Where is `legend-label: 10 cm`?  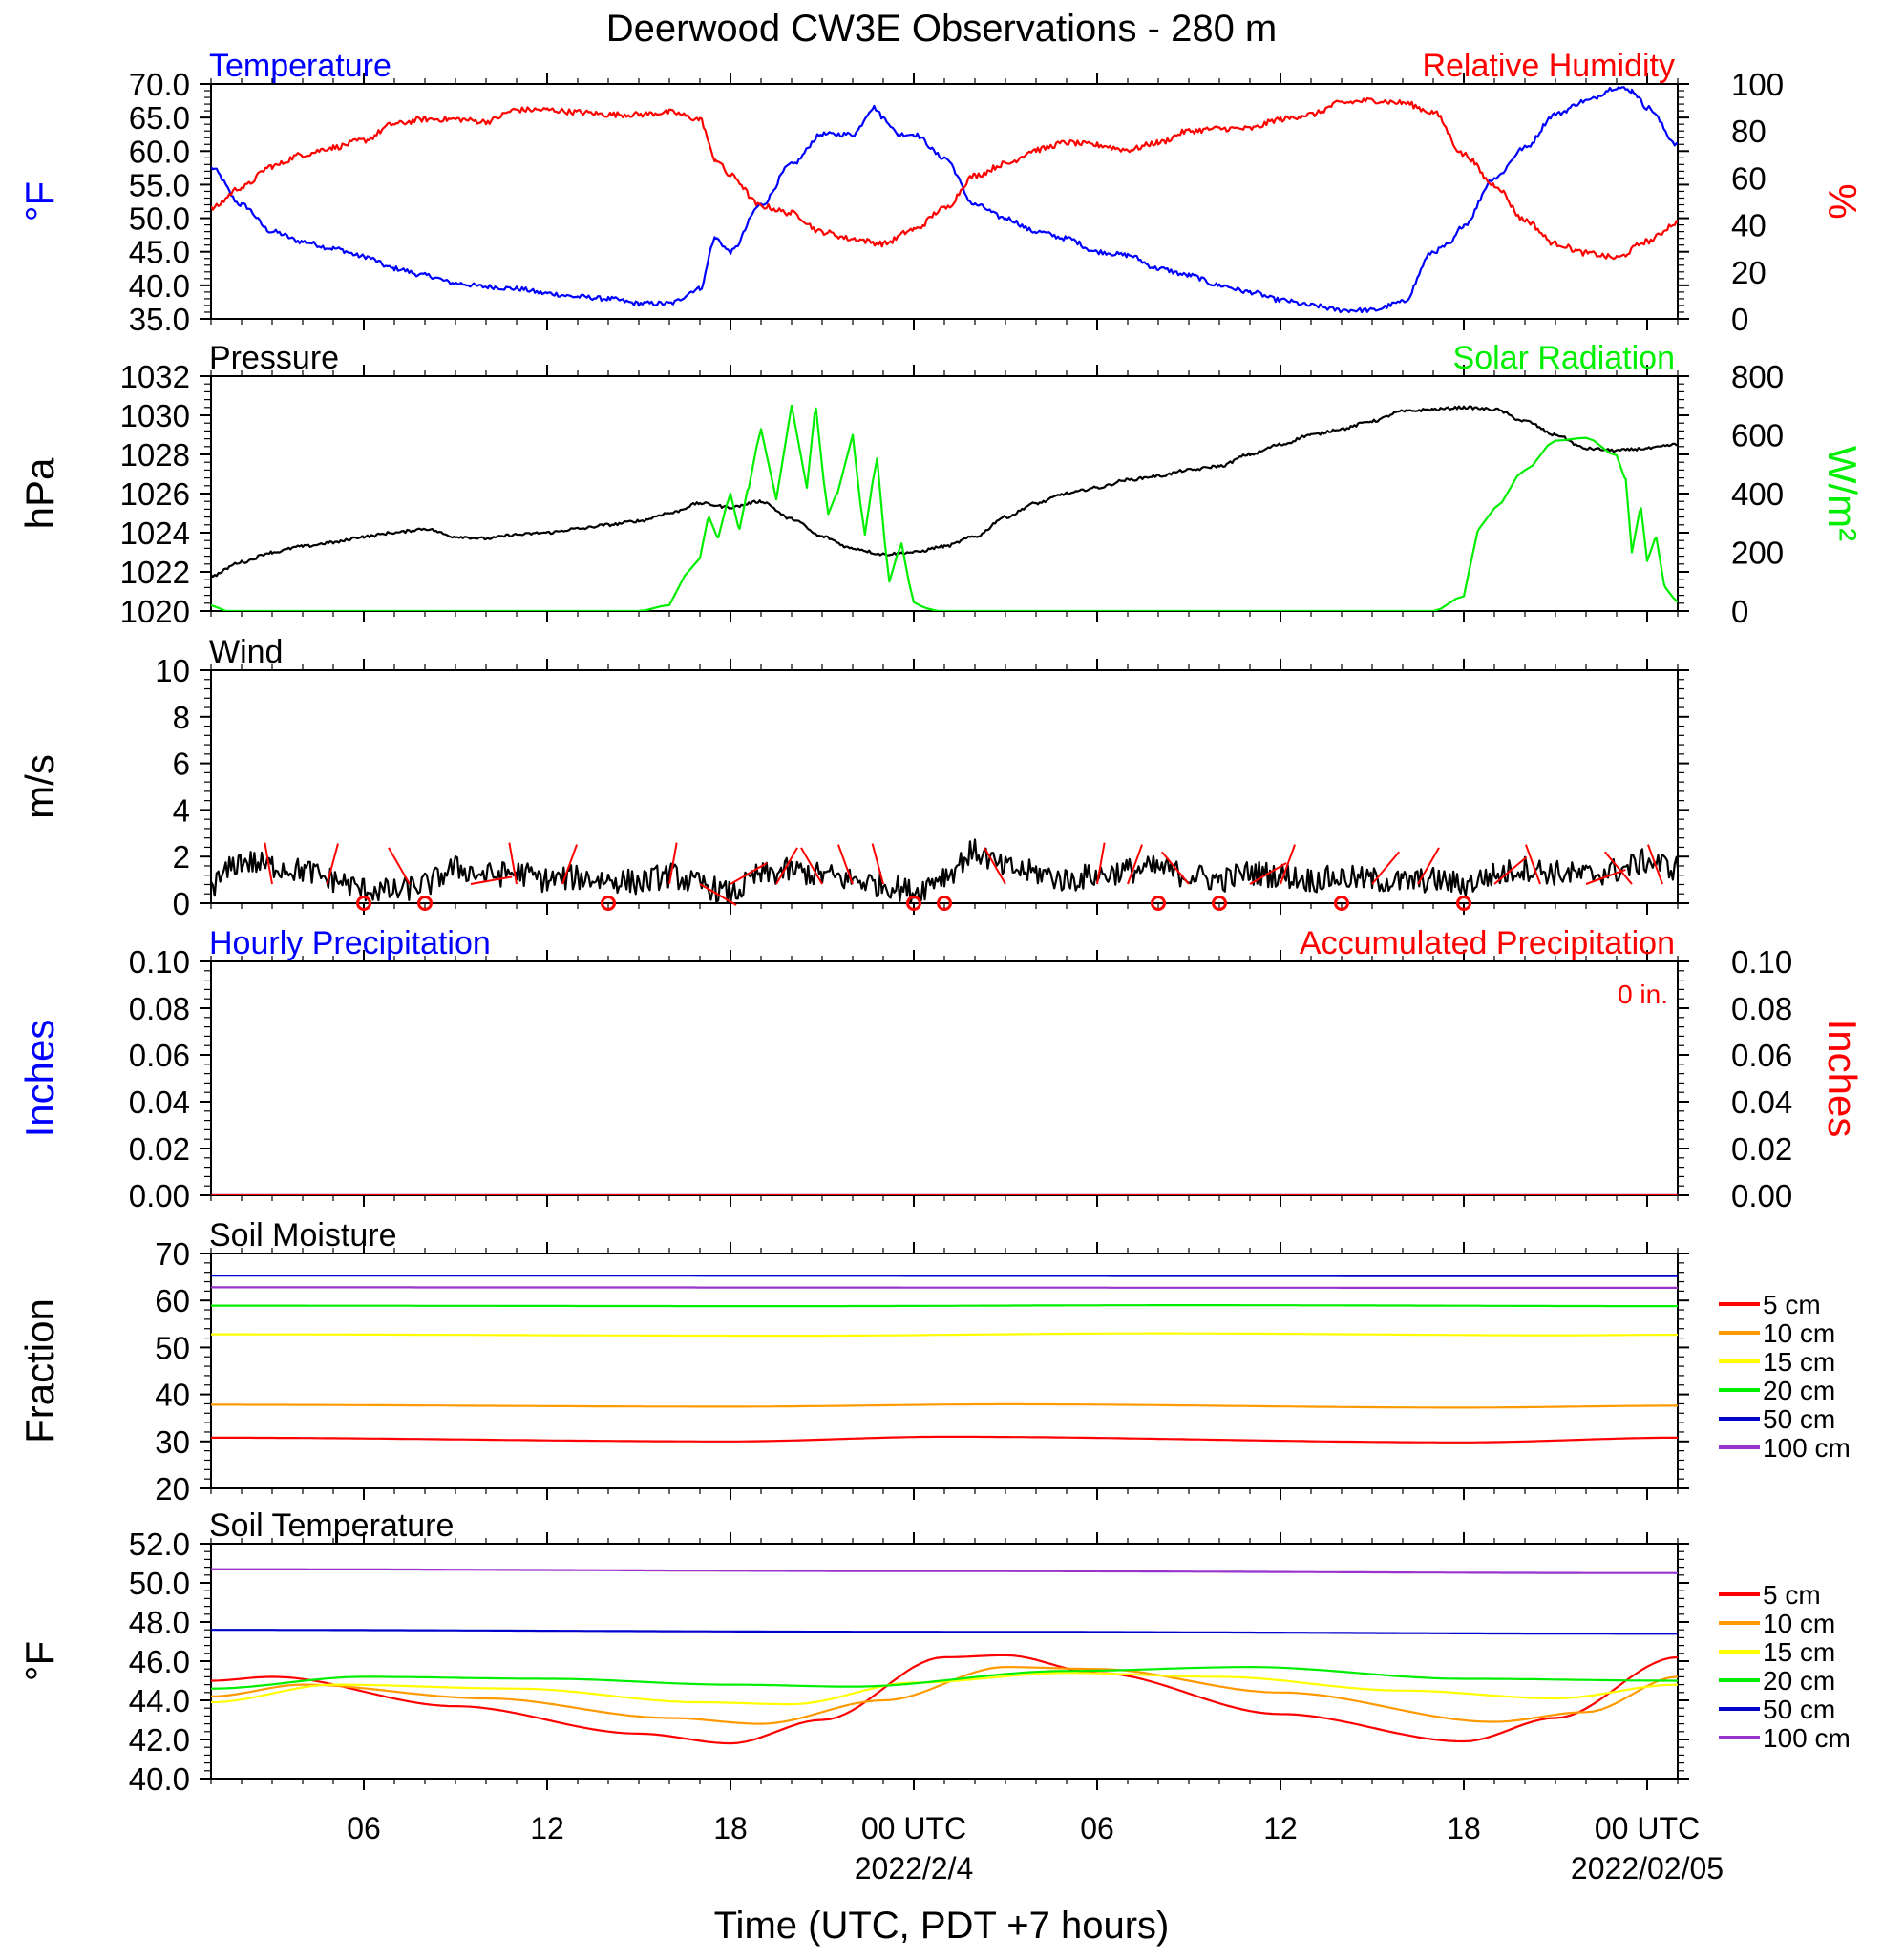
legend-label: 10 cm is located at coordinates (1799, 1333).